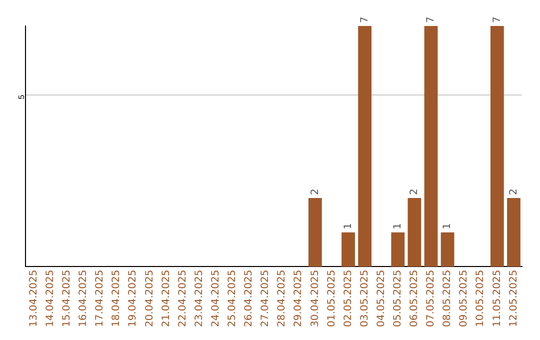 Image resolution: width=540 pixels, height=340 pixels. What do you see at coordinates (266, 299) in the screenshot?
I see `x-tick-label: 27.04.2025` at bounding box center [266, 299].